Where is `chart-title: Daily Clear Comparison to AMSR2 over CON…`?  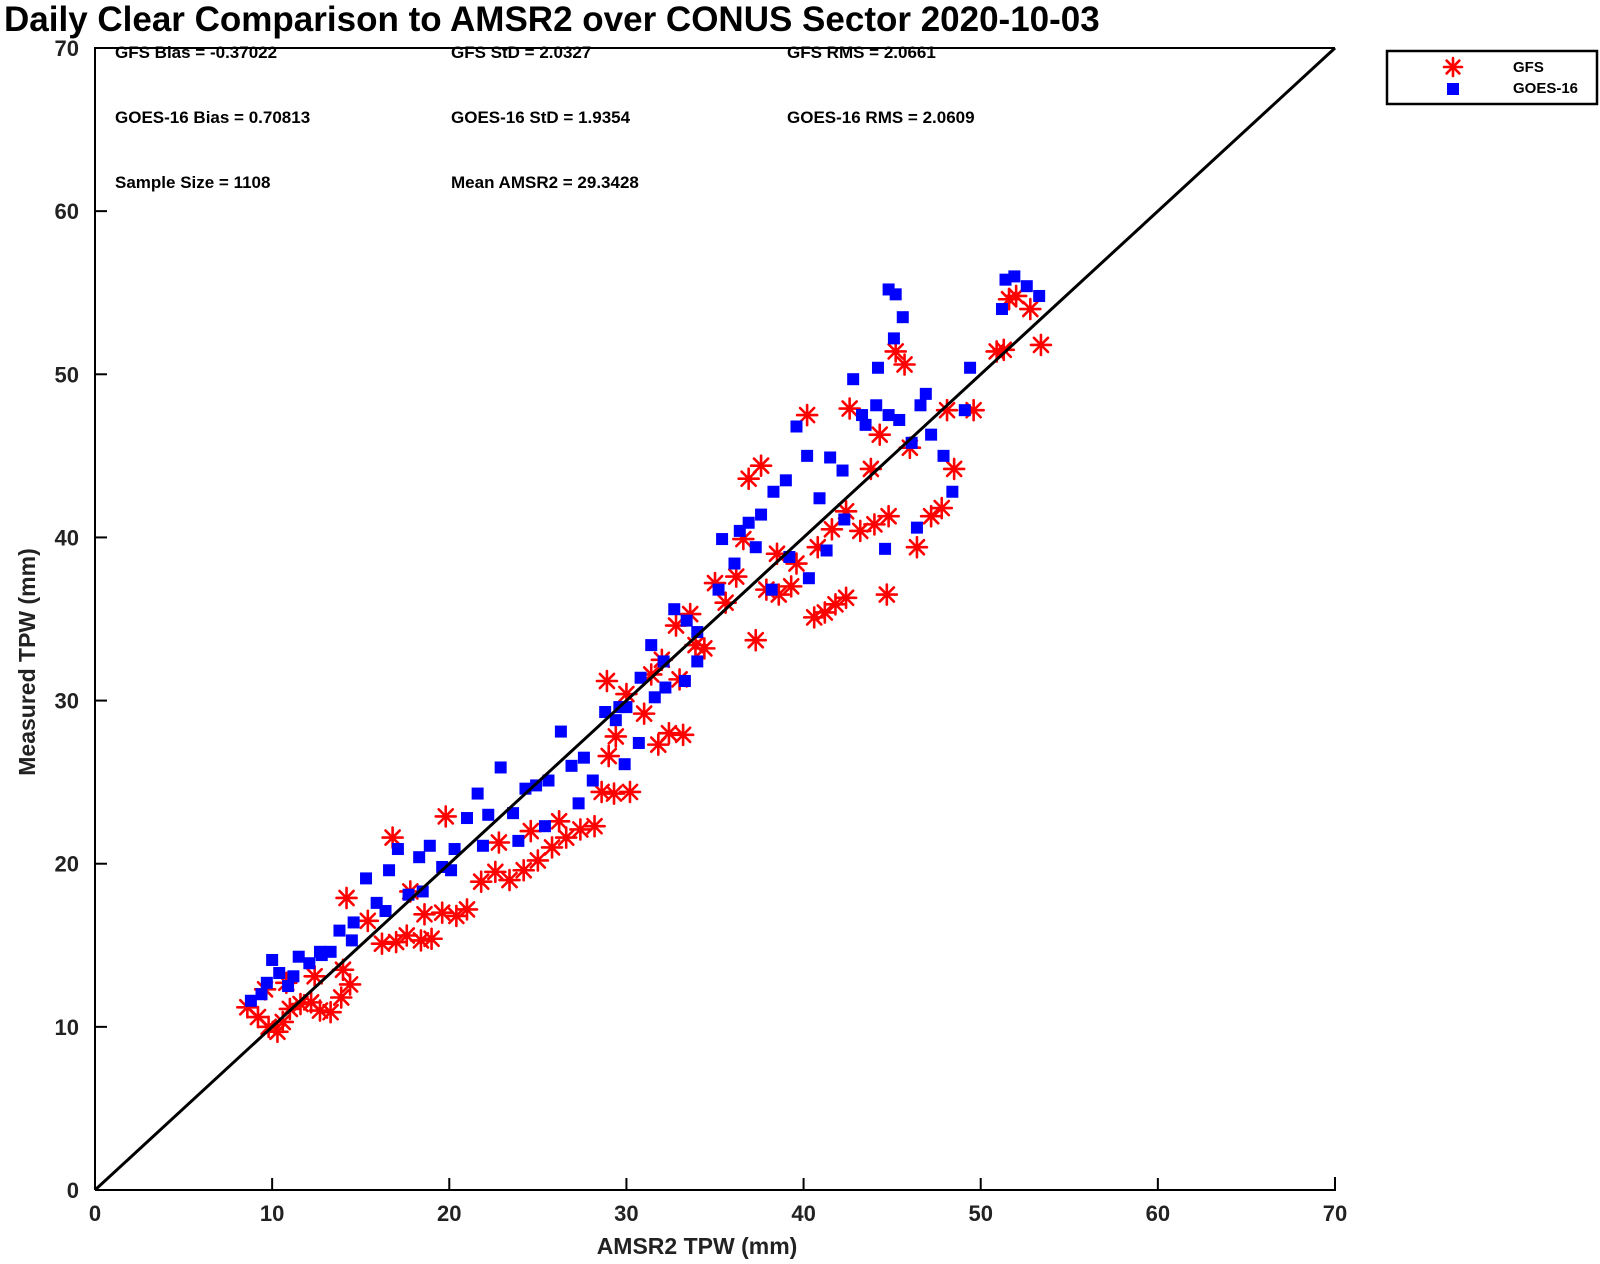 chart-title: Daily Clear Comparison to AMSR2 over CON… is located at coordinates (552, 19).